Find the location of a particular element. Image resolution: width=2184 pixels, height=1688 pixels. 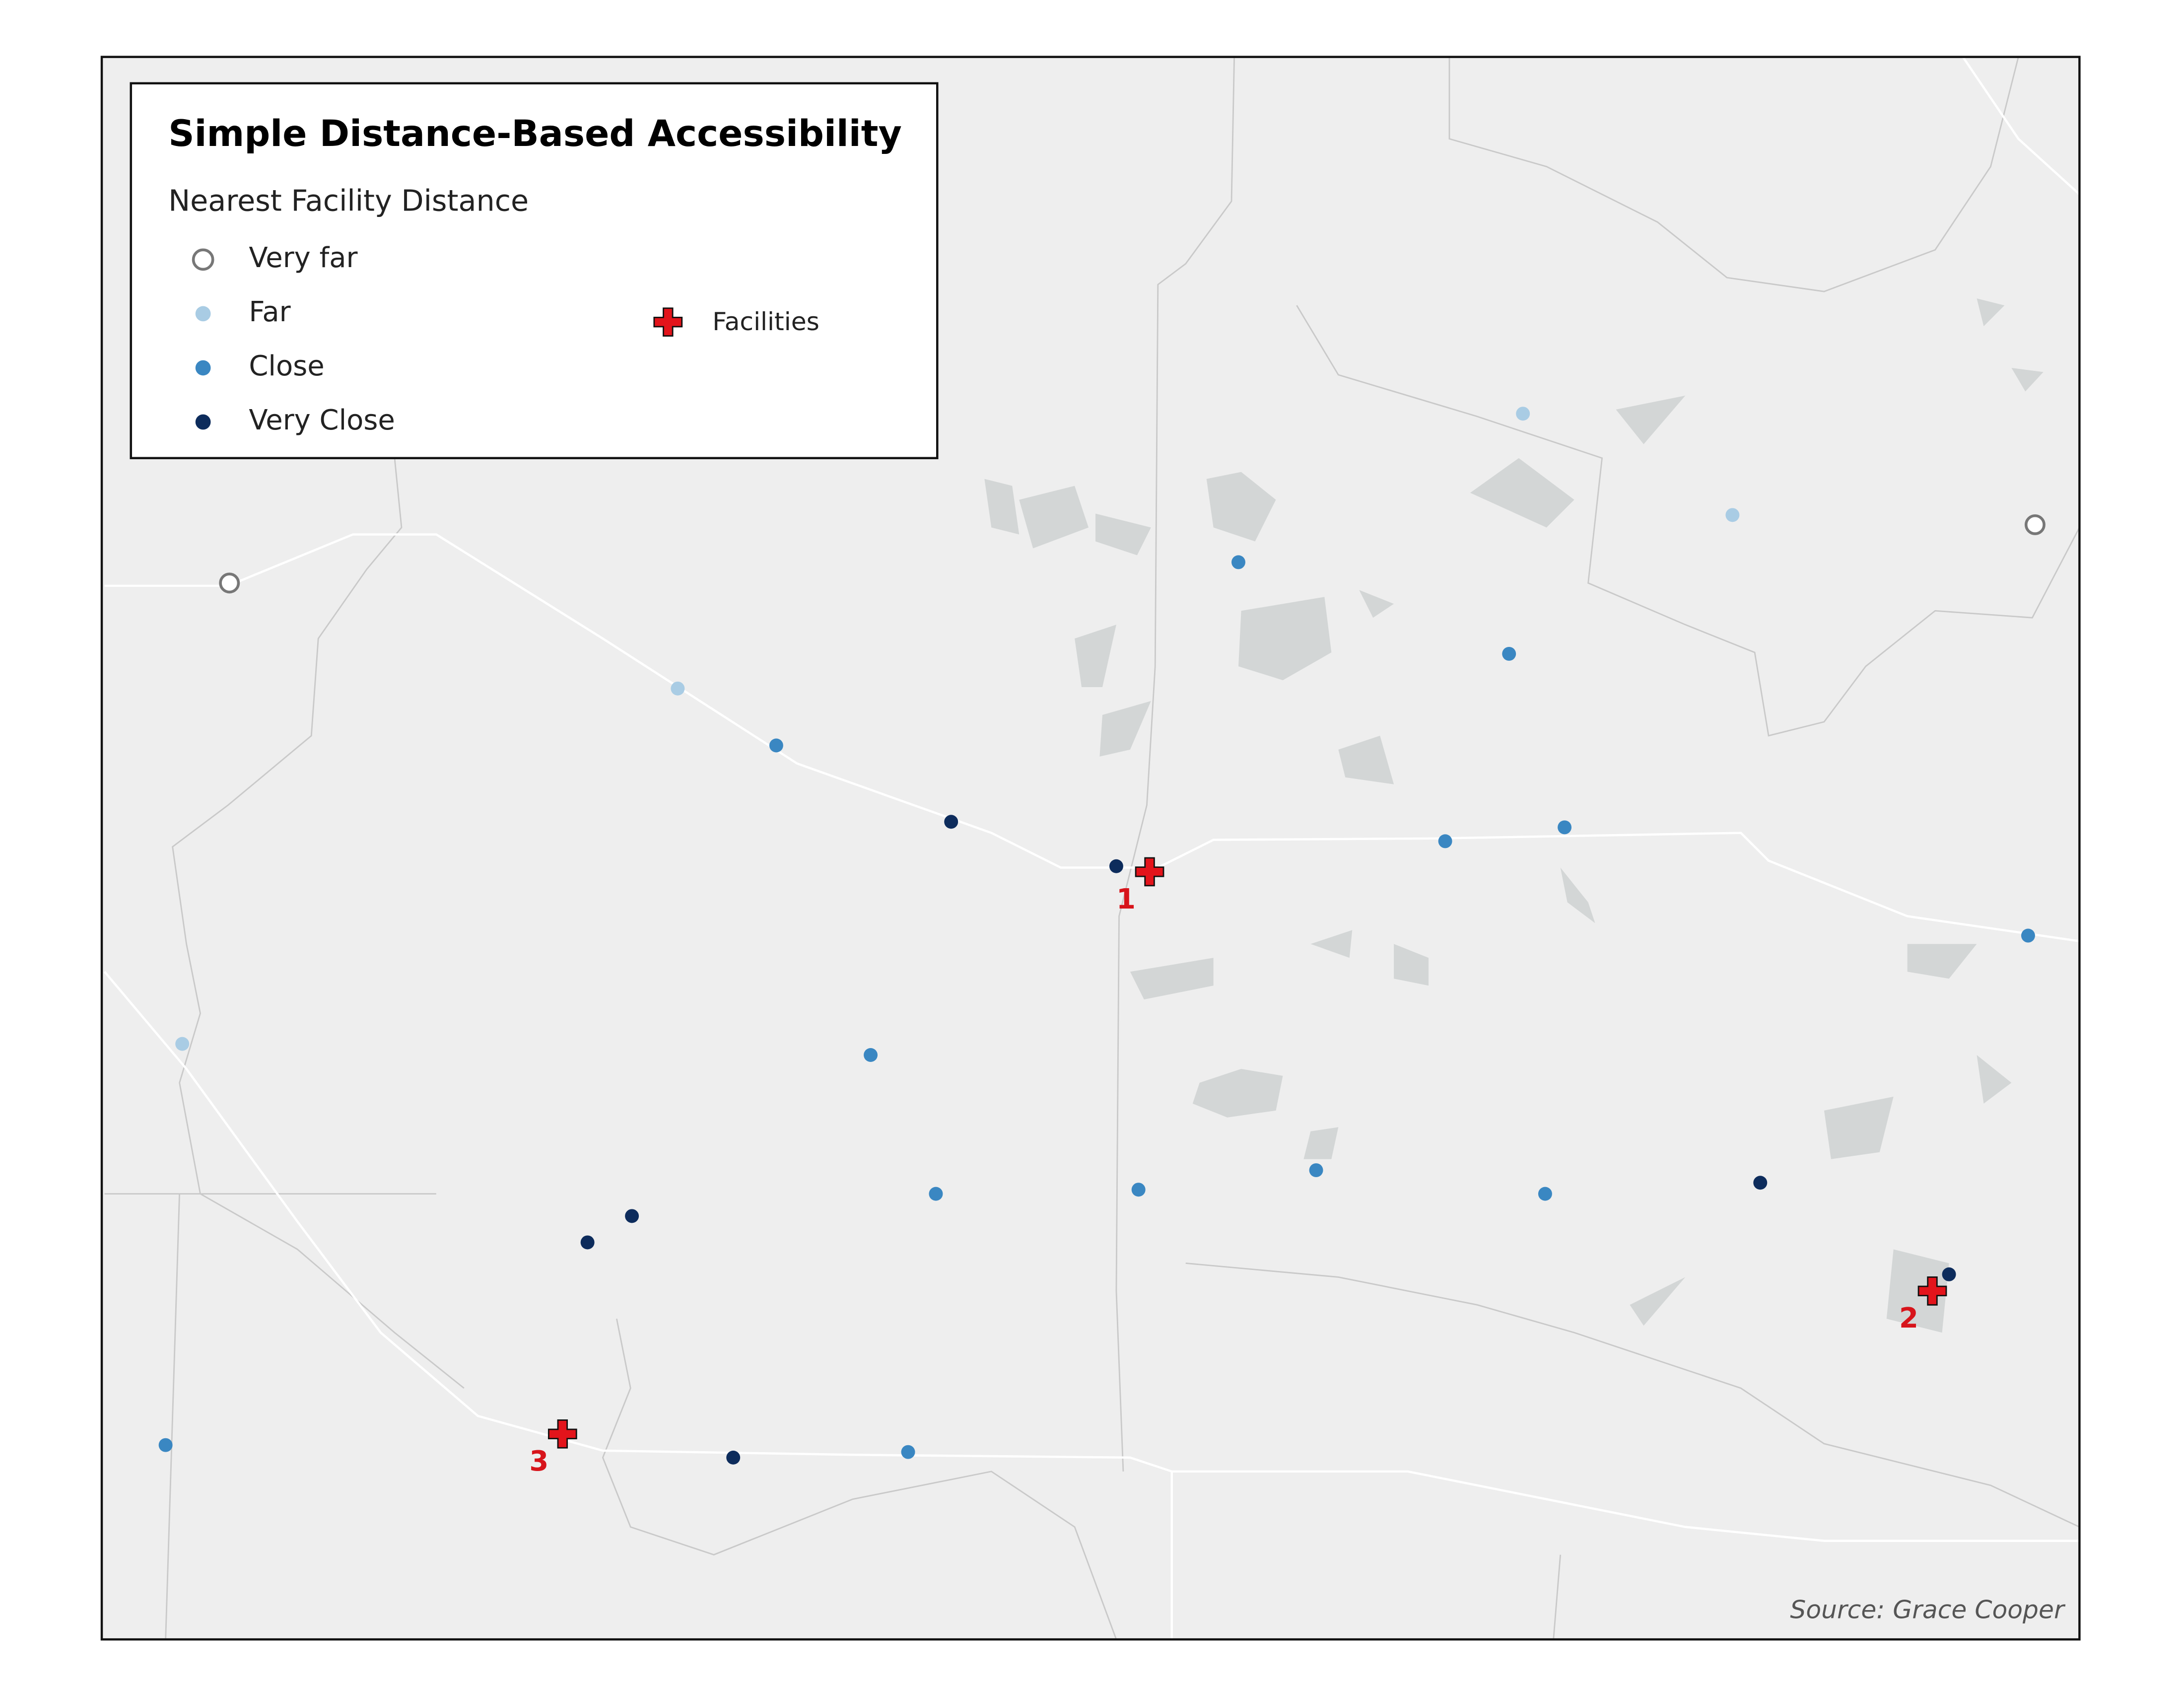

facility-label: 2 is located at coordinates (1908, 1318).